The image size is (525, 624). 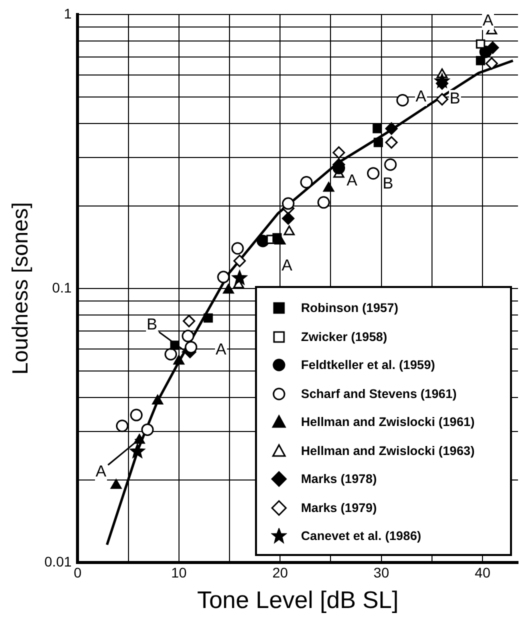 What do you see at coordinates (58, 561) in the screenshot?
I see `y-tick-label: 0.01` at bounding box center [58, 561].